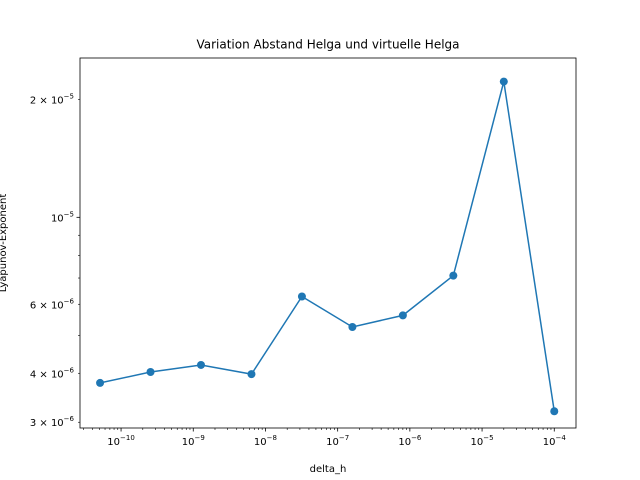  I want to click on y-tick-label: 3 × 10⁻⁶, so click(52, 422).